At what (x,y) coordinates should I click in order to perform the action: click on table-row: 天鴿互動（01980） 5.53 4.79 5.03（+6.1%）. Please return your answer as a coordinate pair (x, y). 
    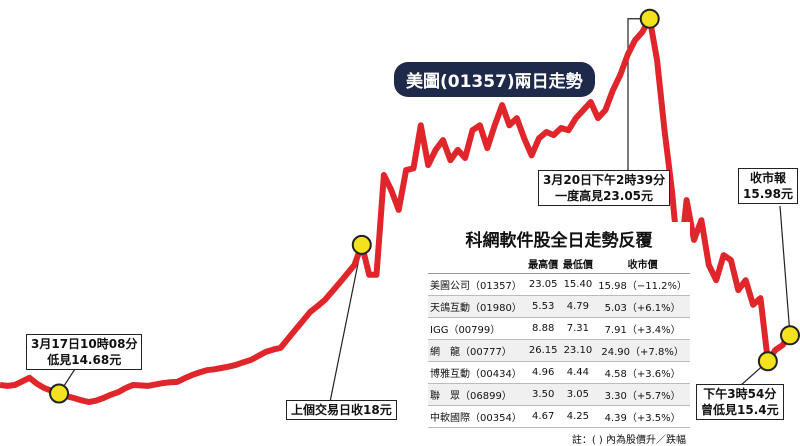
    Looking at the image, I should click on (559, 306).